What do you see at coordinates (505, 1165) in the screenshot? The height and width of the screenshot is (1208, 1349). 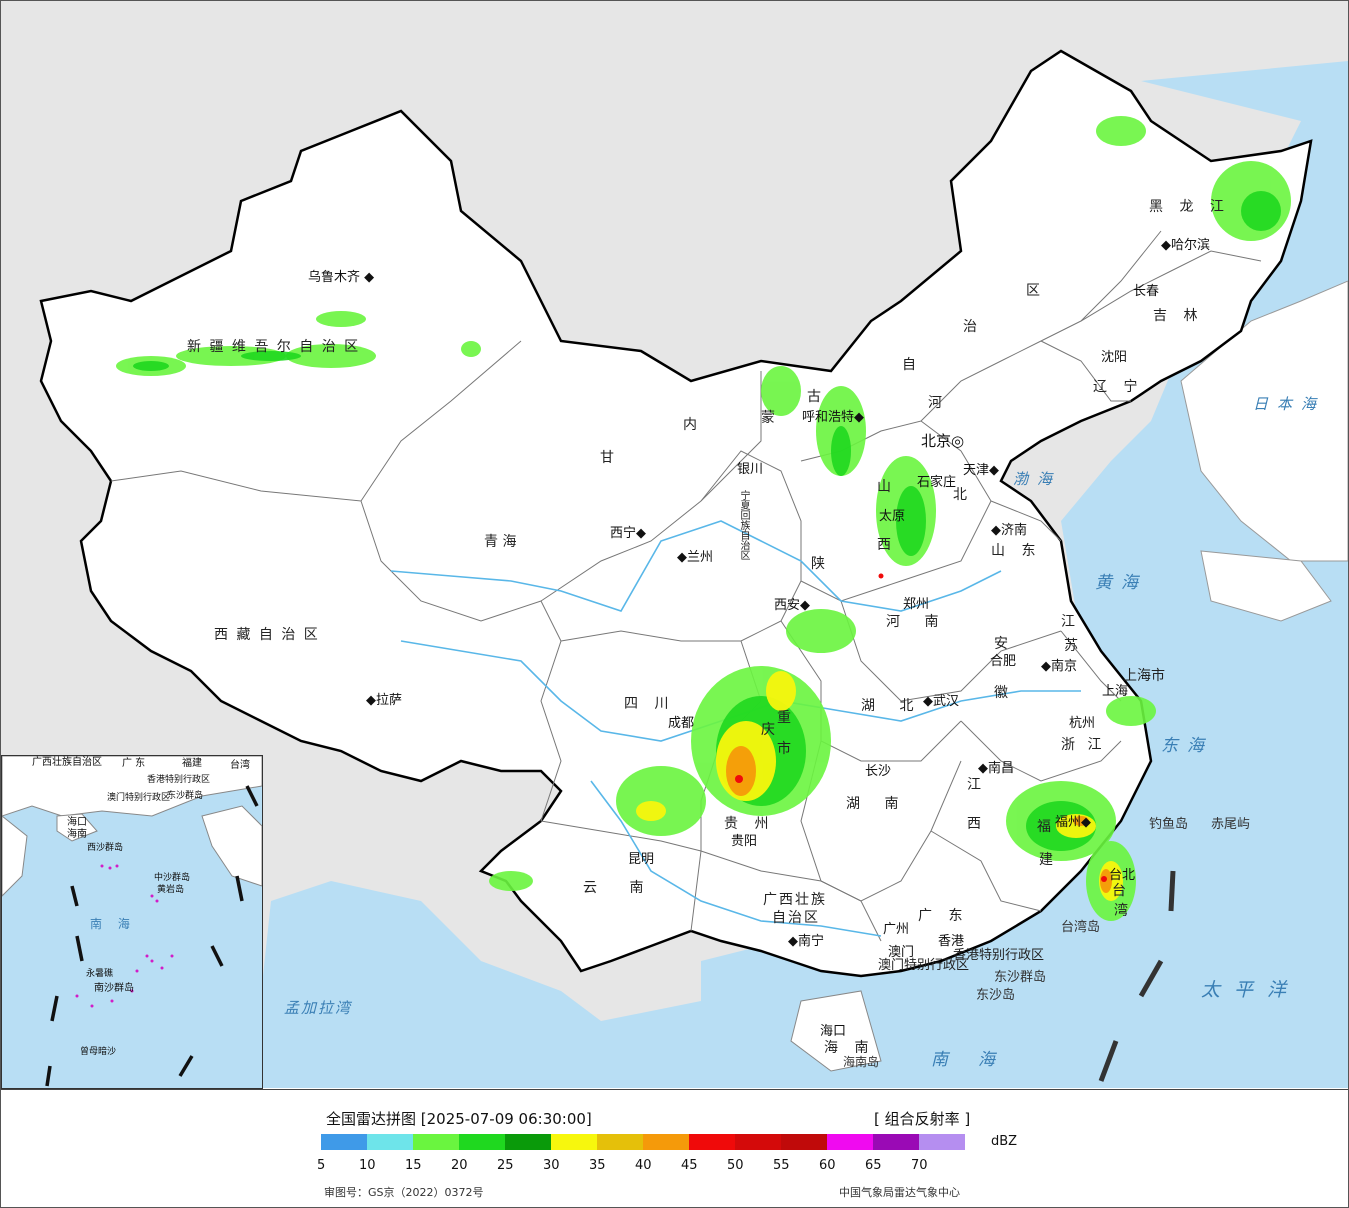 I see `colorbar-tick-label: 25` at bounding box center [505, 1165].